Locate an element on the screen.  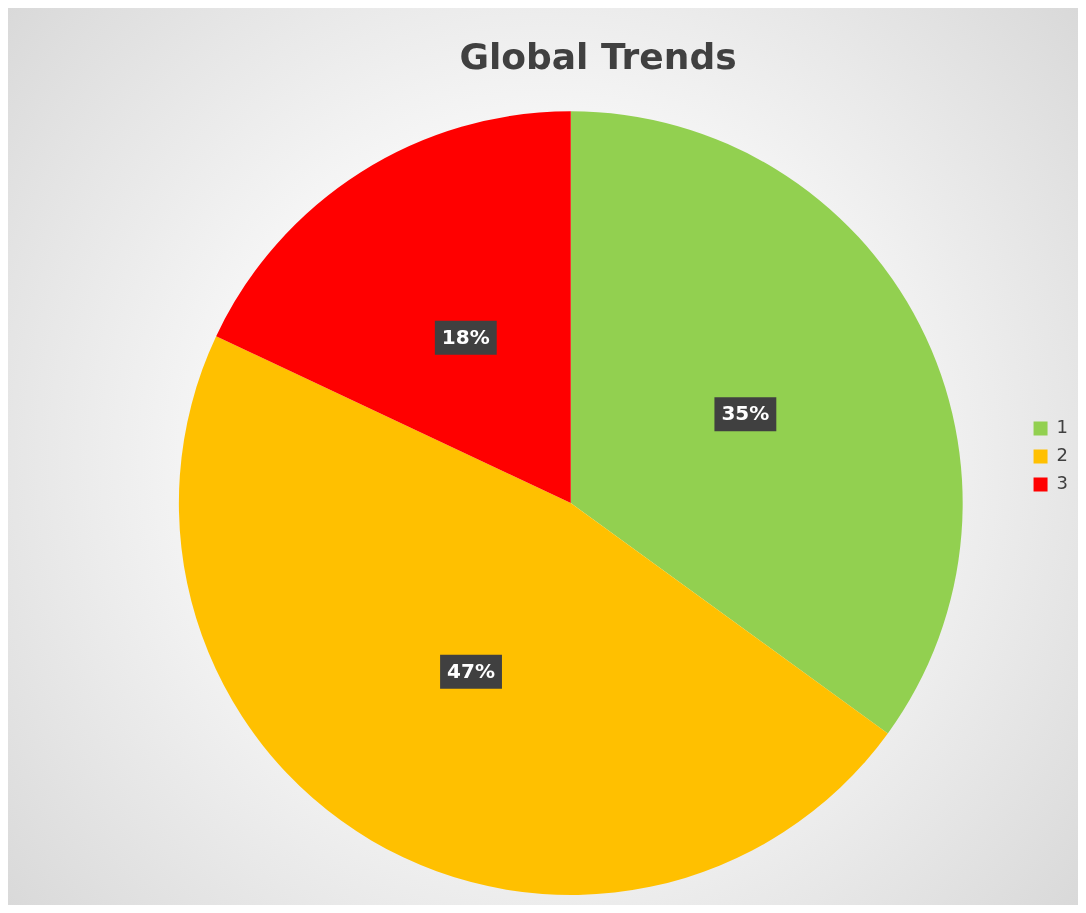
data-label: 18% is located at coordinates (465, 336).